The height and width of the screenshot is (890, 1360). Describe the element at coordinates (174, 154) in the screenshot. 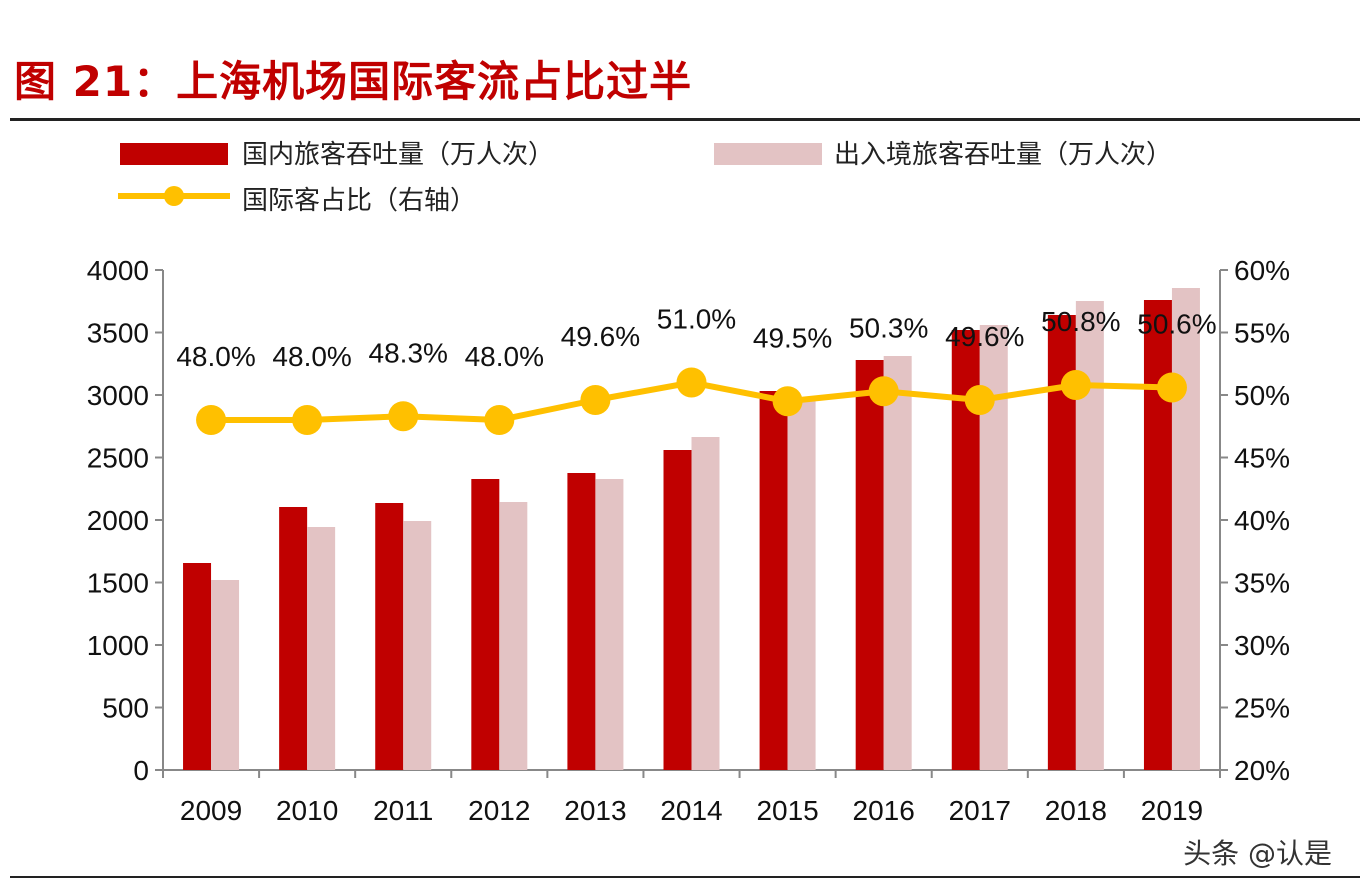

I see `legend-swatch-domestic` at that location.